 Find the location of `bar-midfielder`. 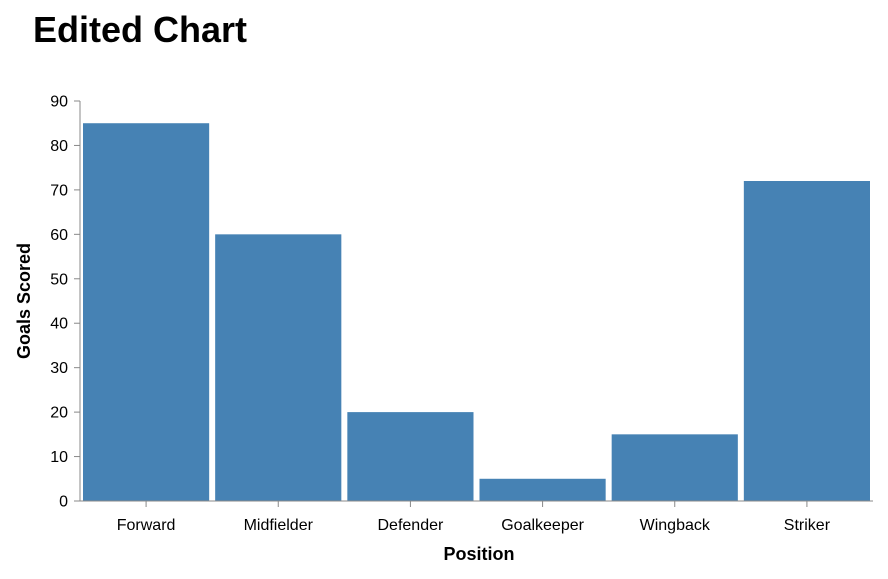

bar-midfielder is located at coordinates (278, 368).